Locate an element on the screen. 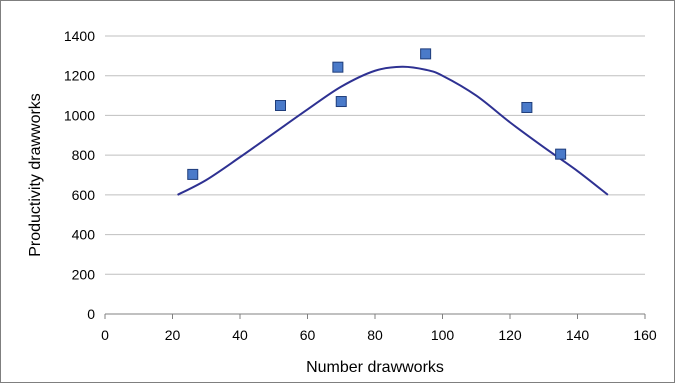 The width and height of the screenshot is (675, 383). x-axis-title: Number drawworks is located at coordinates (375, 367).